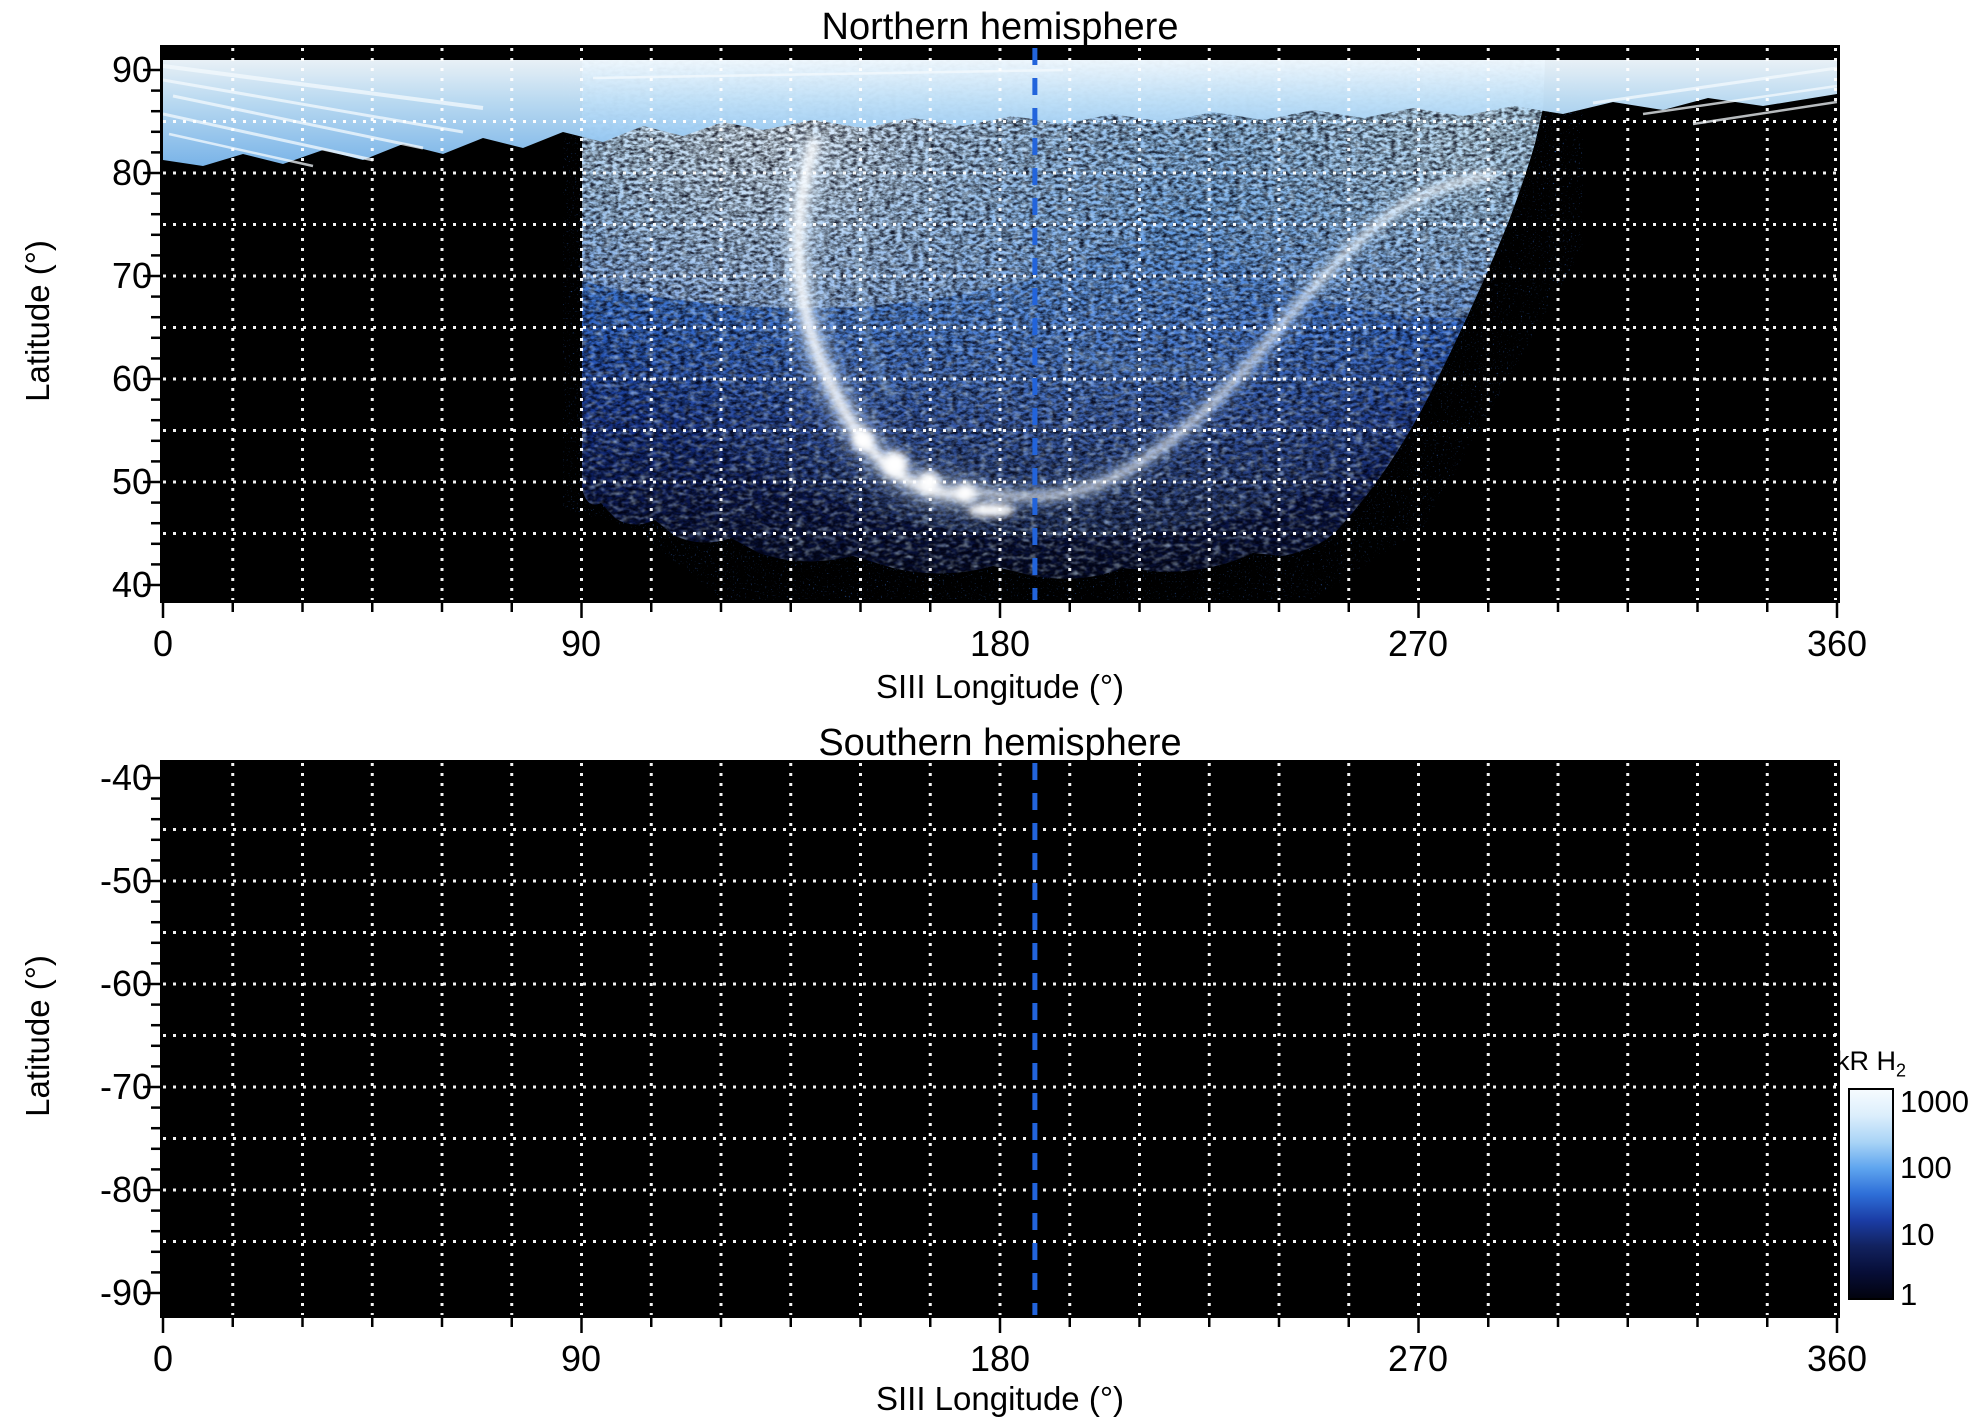 This screenshot has width=1983, height=1423. Describe the element at coordinates (1901, 1070) in the screenshot. I see `colorbar-title-sub: 2` at that location.